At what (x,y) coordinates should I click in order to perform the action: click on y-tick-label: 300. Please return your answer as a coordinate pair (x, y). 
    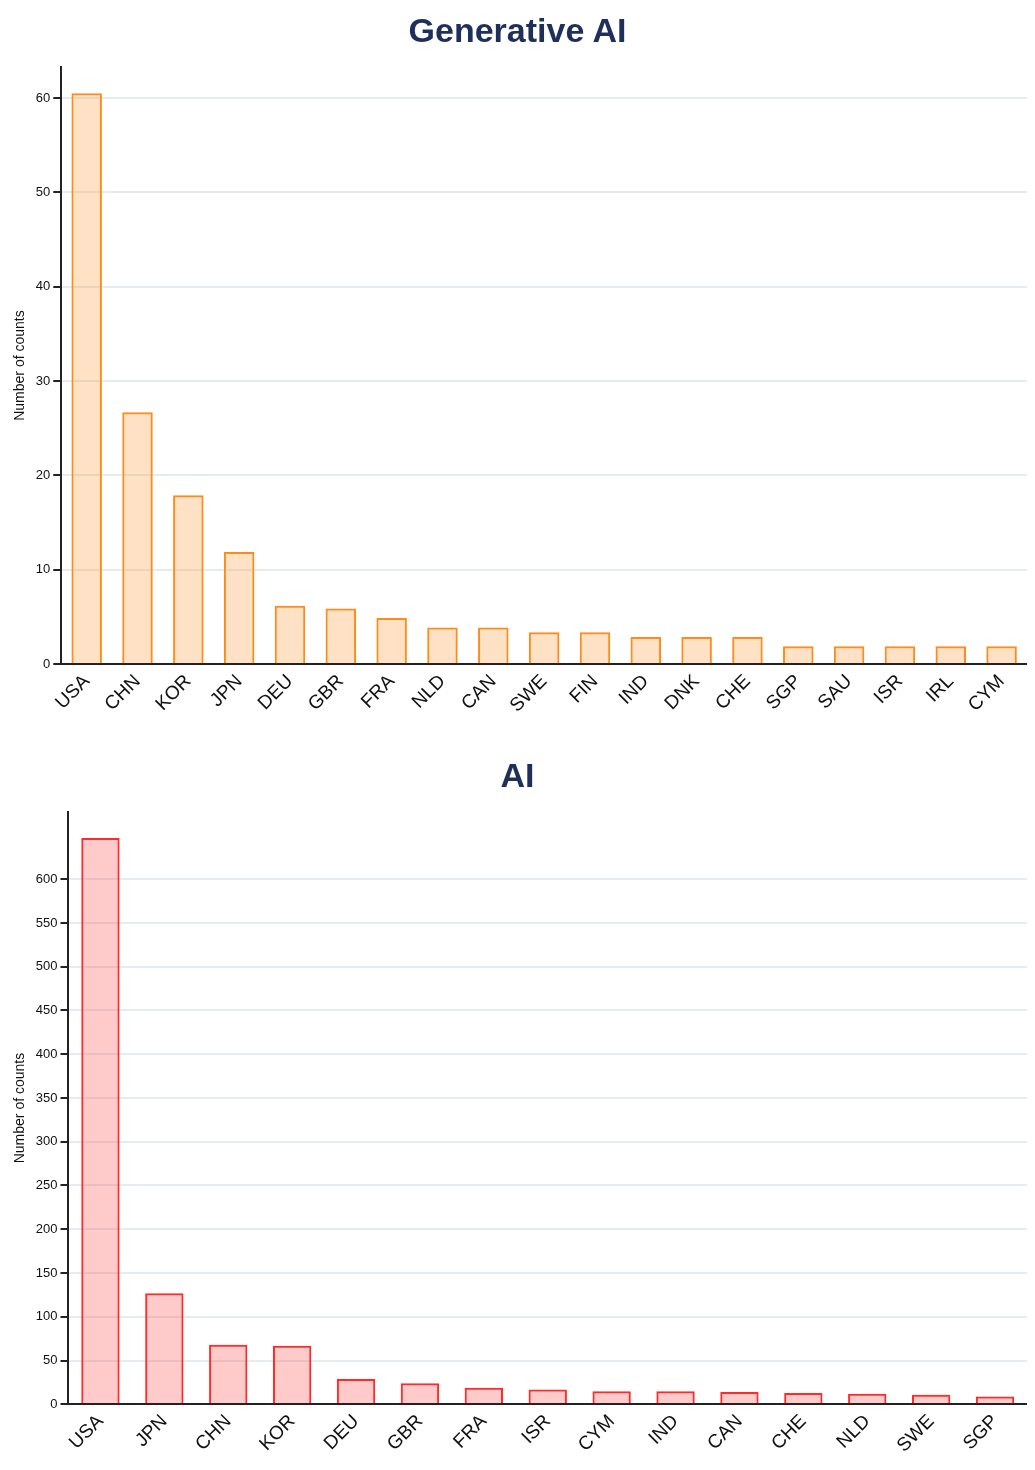
    Looking at the image, I should click on (46, 1141).